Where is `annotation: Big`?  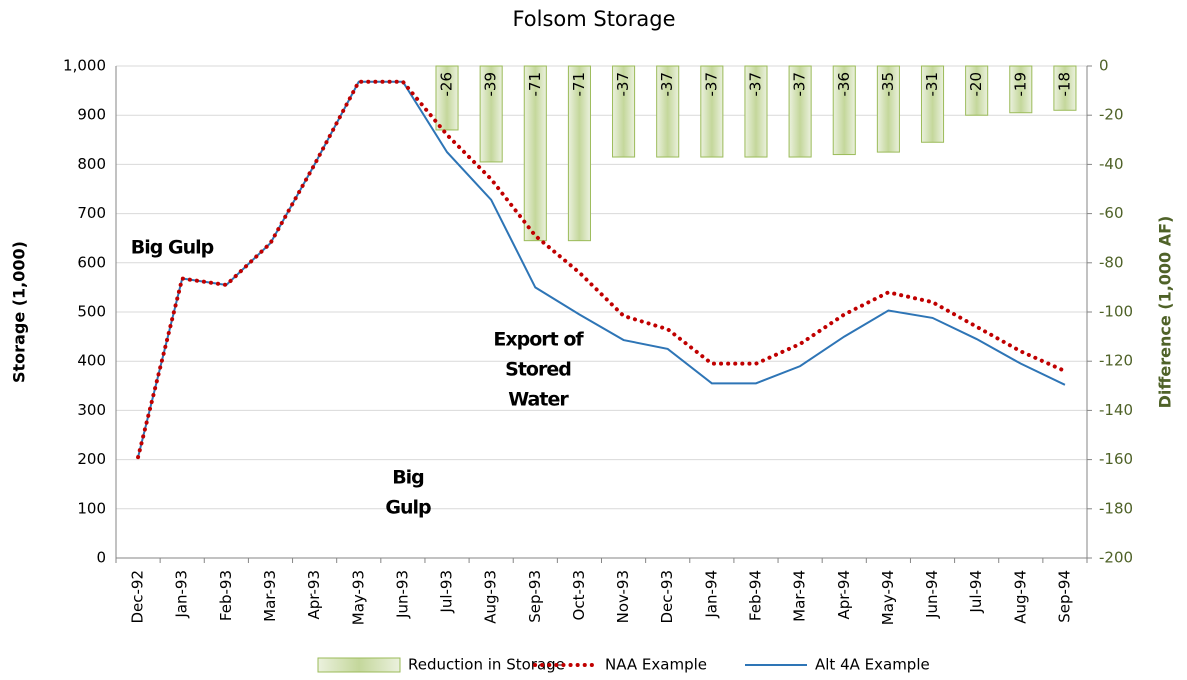
annotation: Big is located at coordinates (408, 478).